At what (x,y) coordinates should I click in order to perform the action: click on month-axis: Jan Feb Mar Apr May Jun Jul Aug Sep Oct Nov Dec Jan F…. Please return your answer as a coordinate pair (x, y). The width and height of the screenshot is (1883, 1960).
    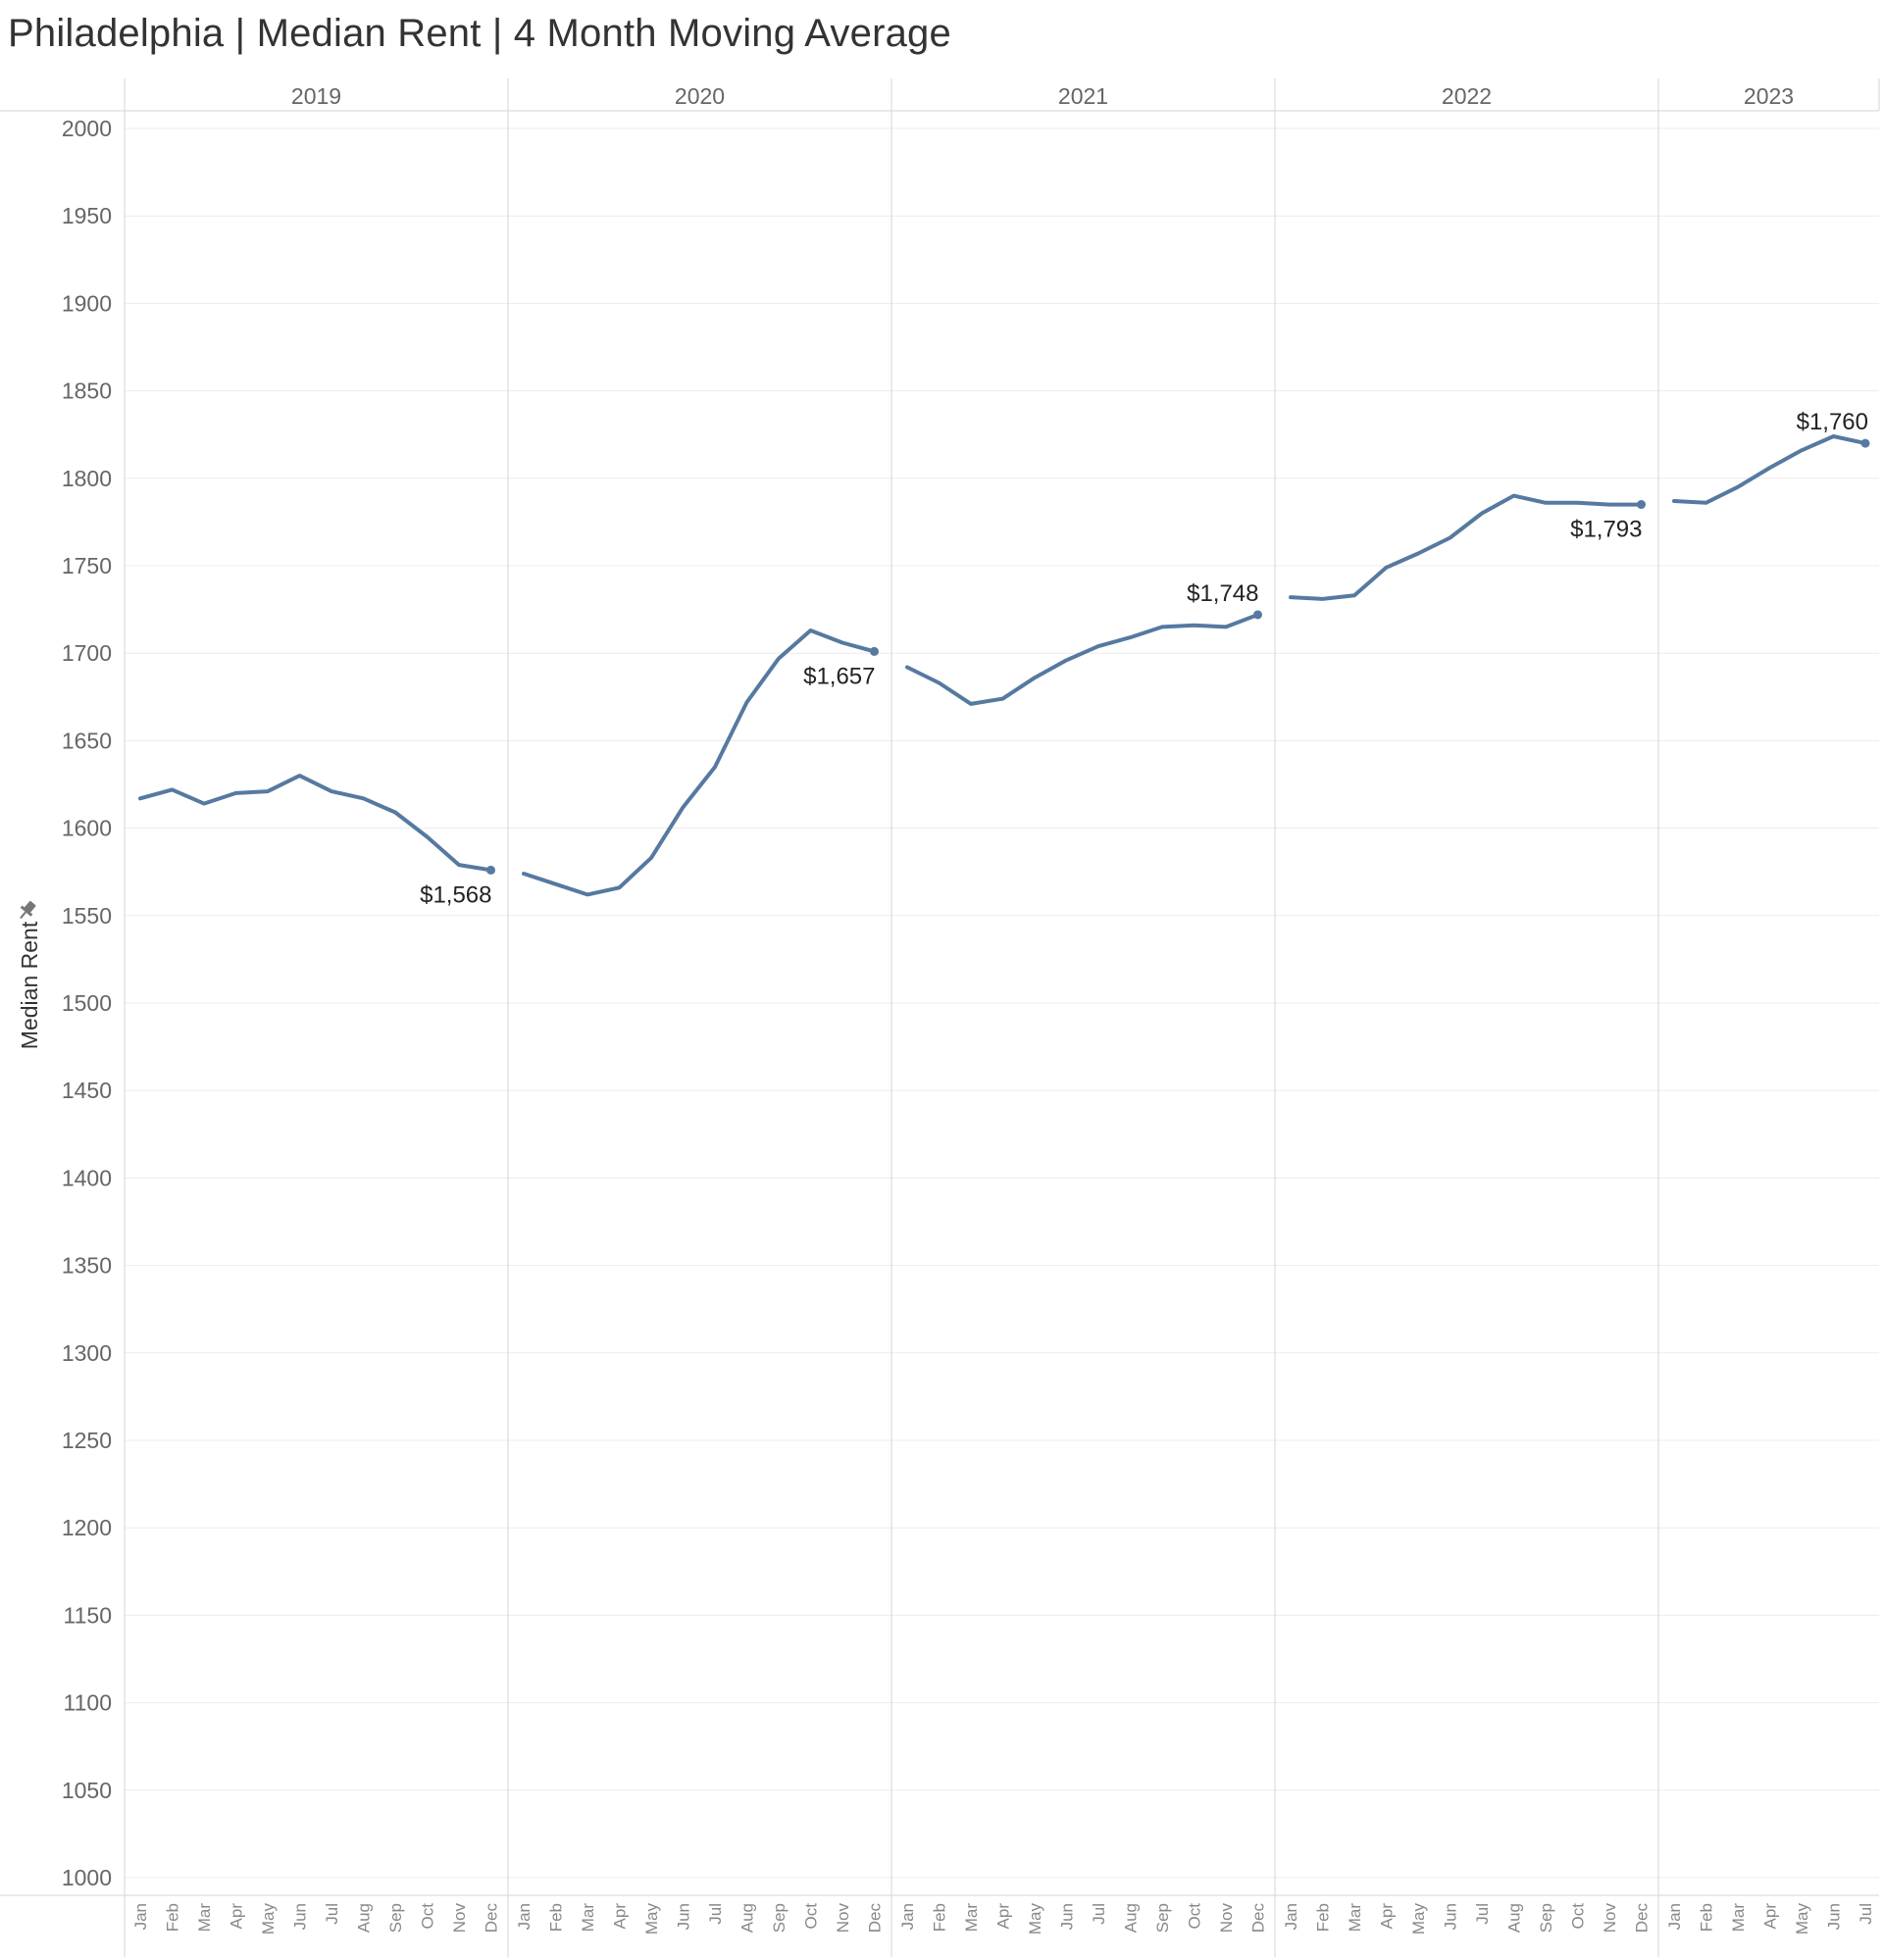
    Looking at the image, I should click on (1003, 1919).